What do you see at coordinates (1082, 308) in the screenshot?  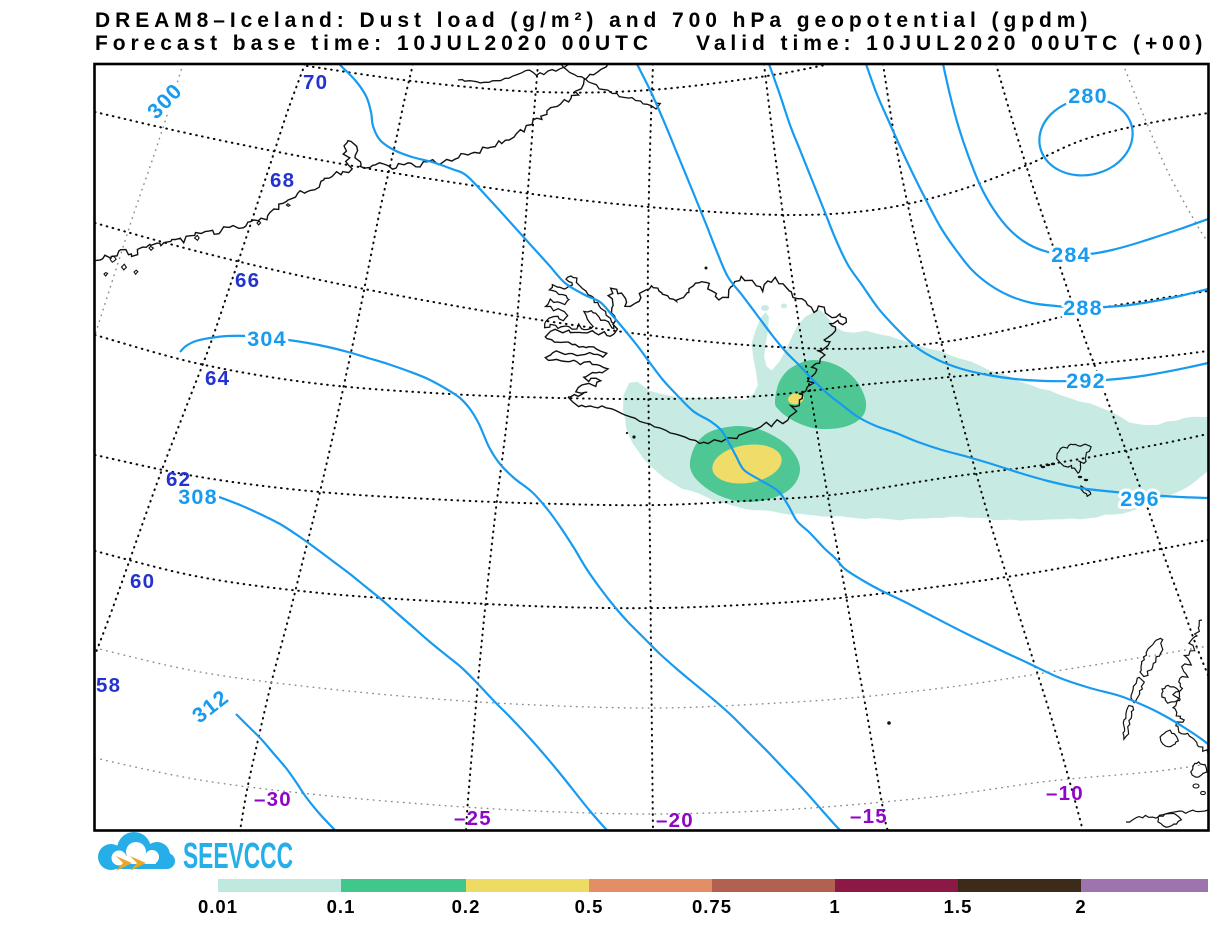 I see `svg-text: 288` at bounding box center [1082, 308].